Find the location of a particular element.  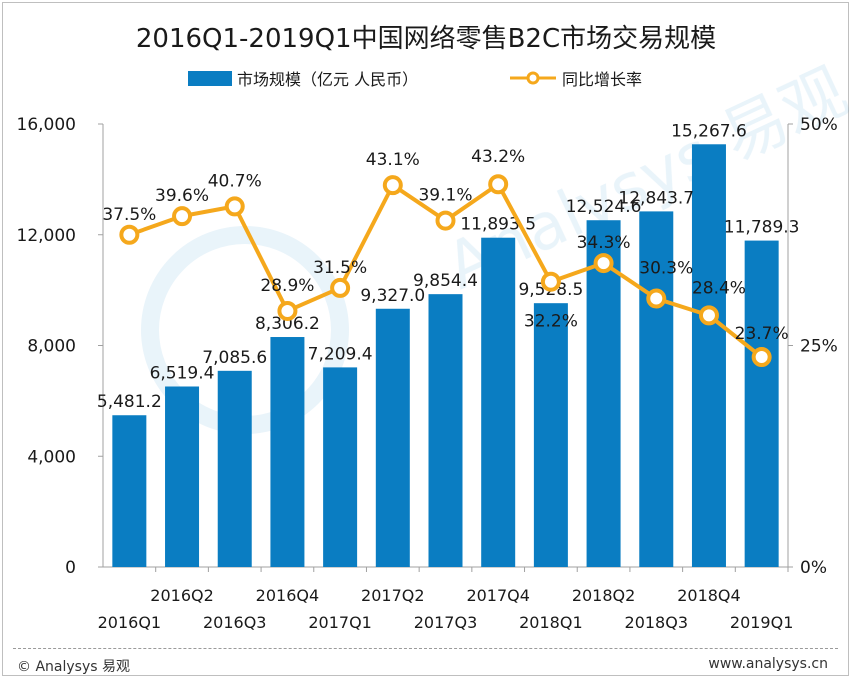

growth-value-label: 23.7% is located at coordinates (762, 334).